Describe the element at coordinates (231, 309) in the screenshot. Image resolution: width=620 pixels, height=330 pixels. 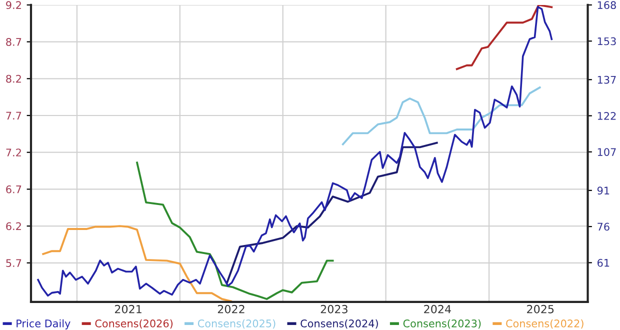
I see `x-tick-label: 2022` at that location.